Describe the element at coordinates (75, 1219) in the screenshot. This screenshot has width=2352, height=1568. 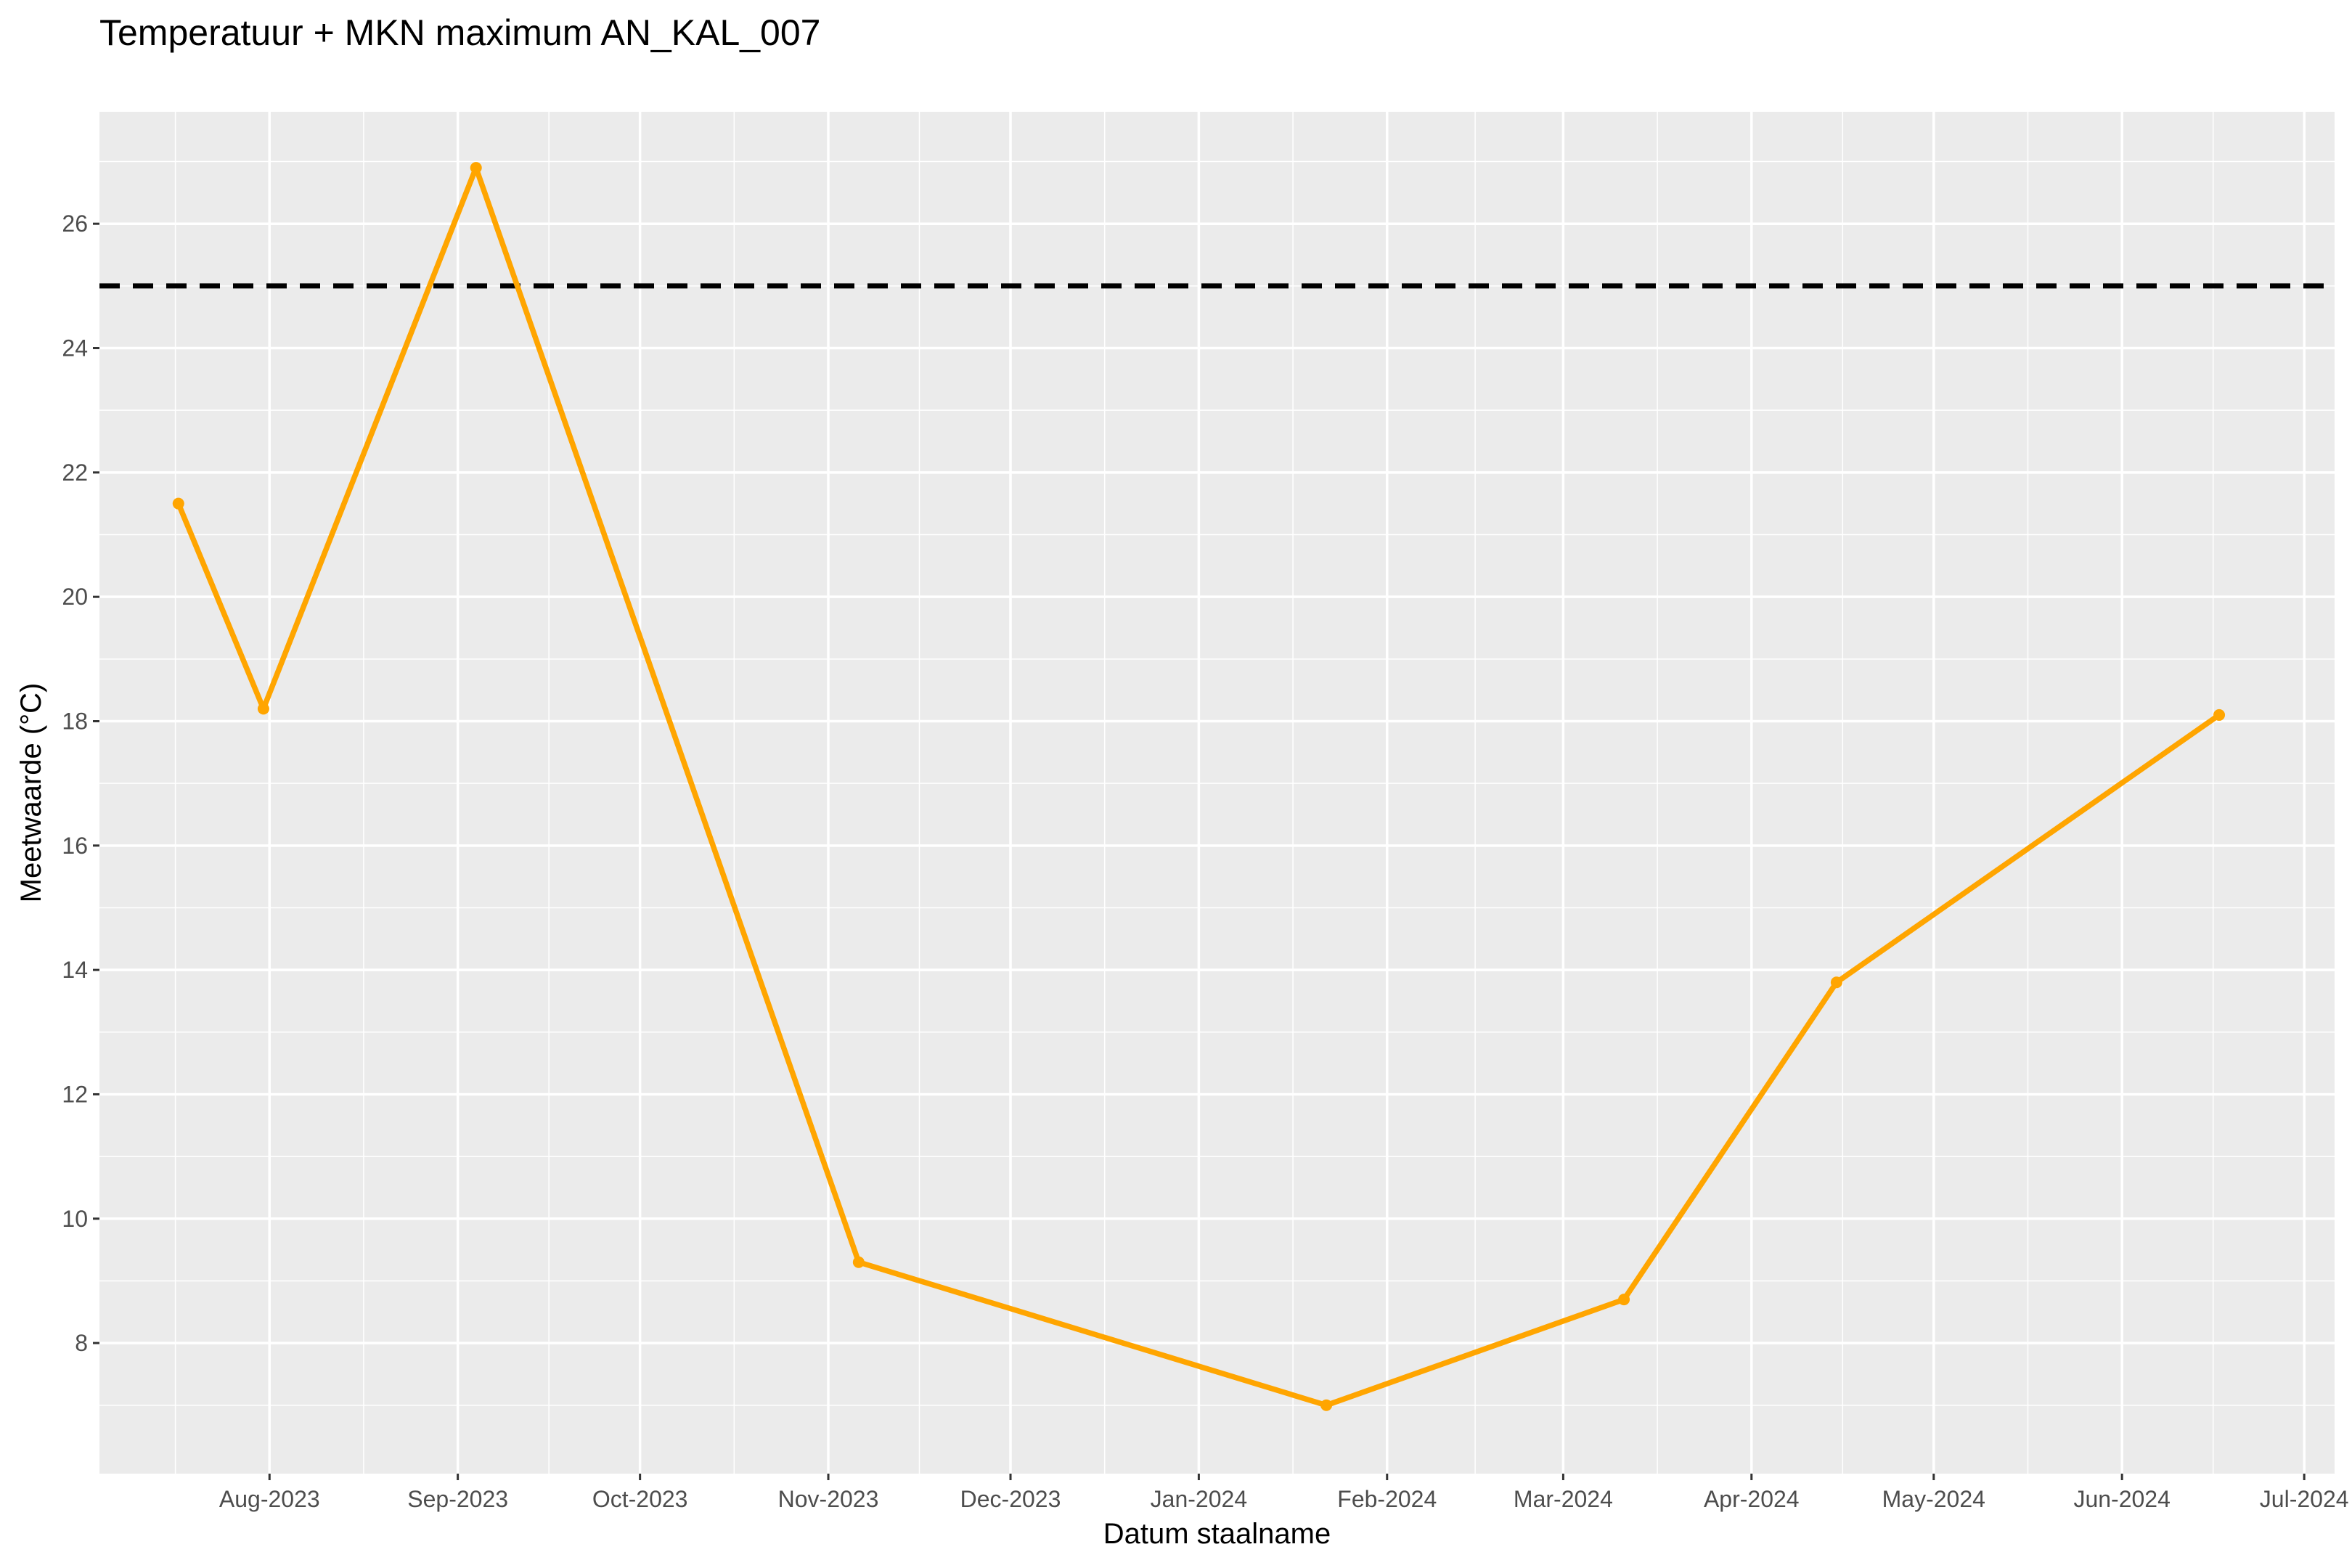
I see `y-tick-label: 10` at that location.